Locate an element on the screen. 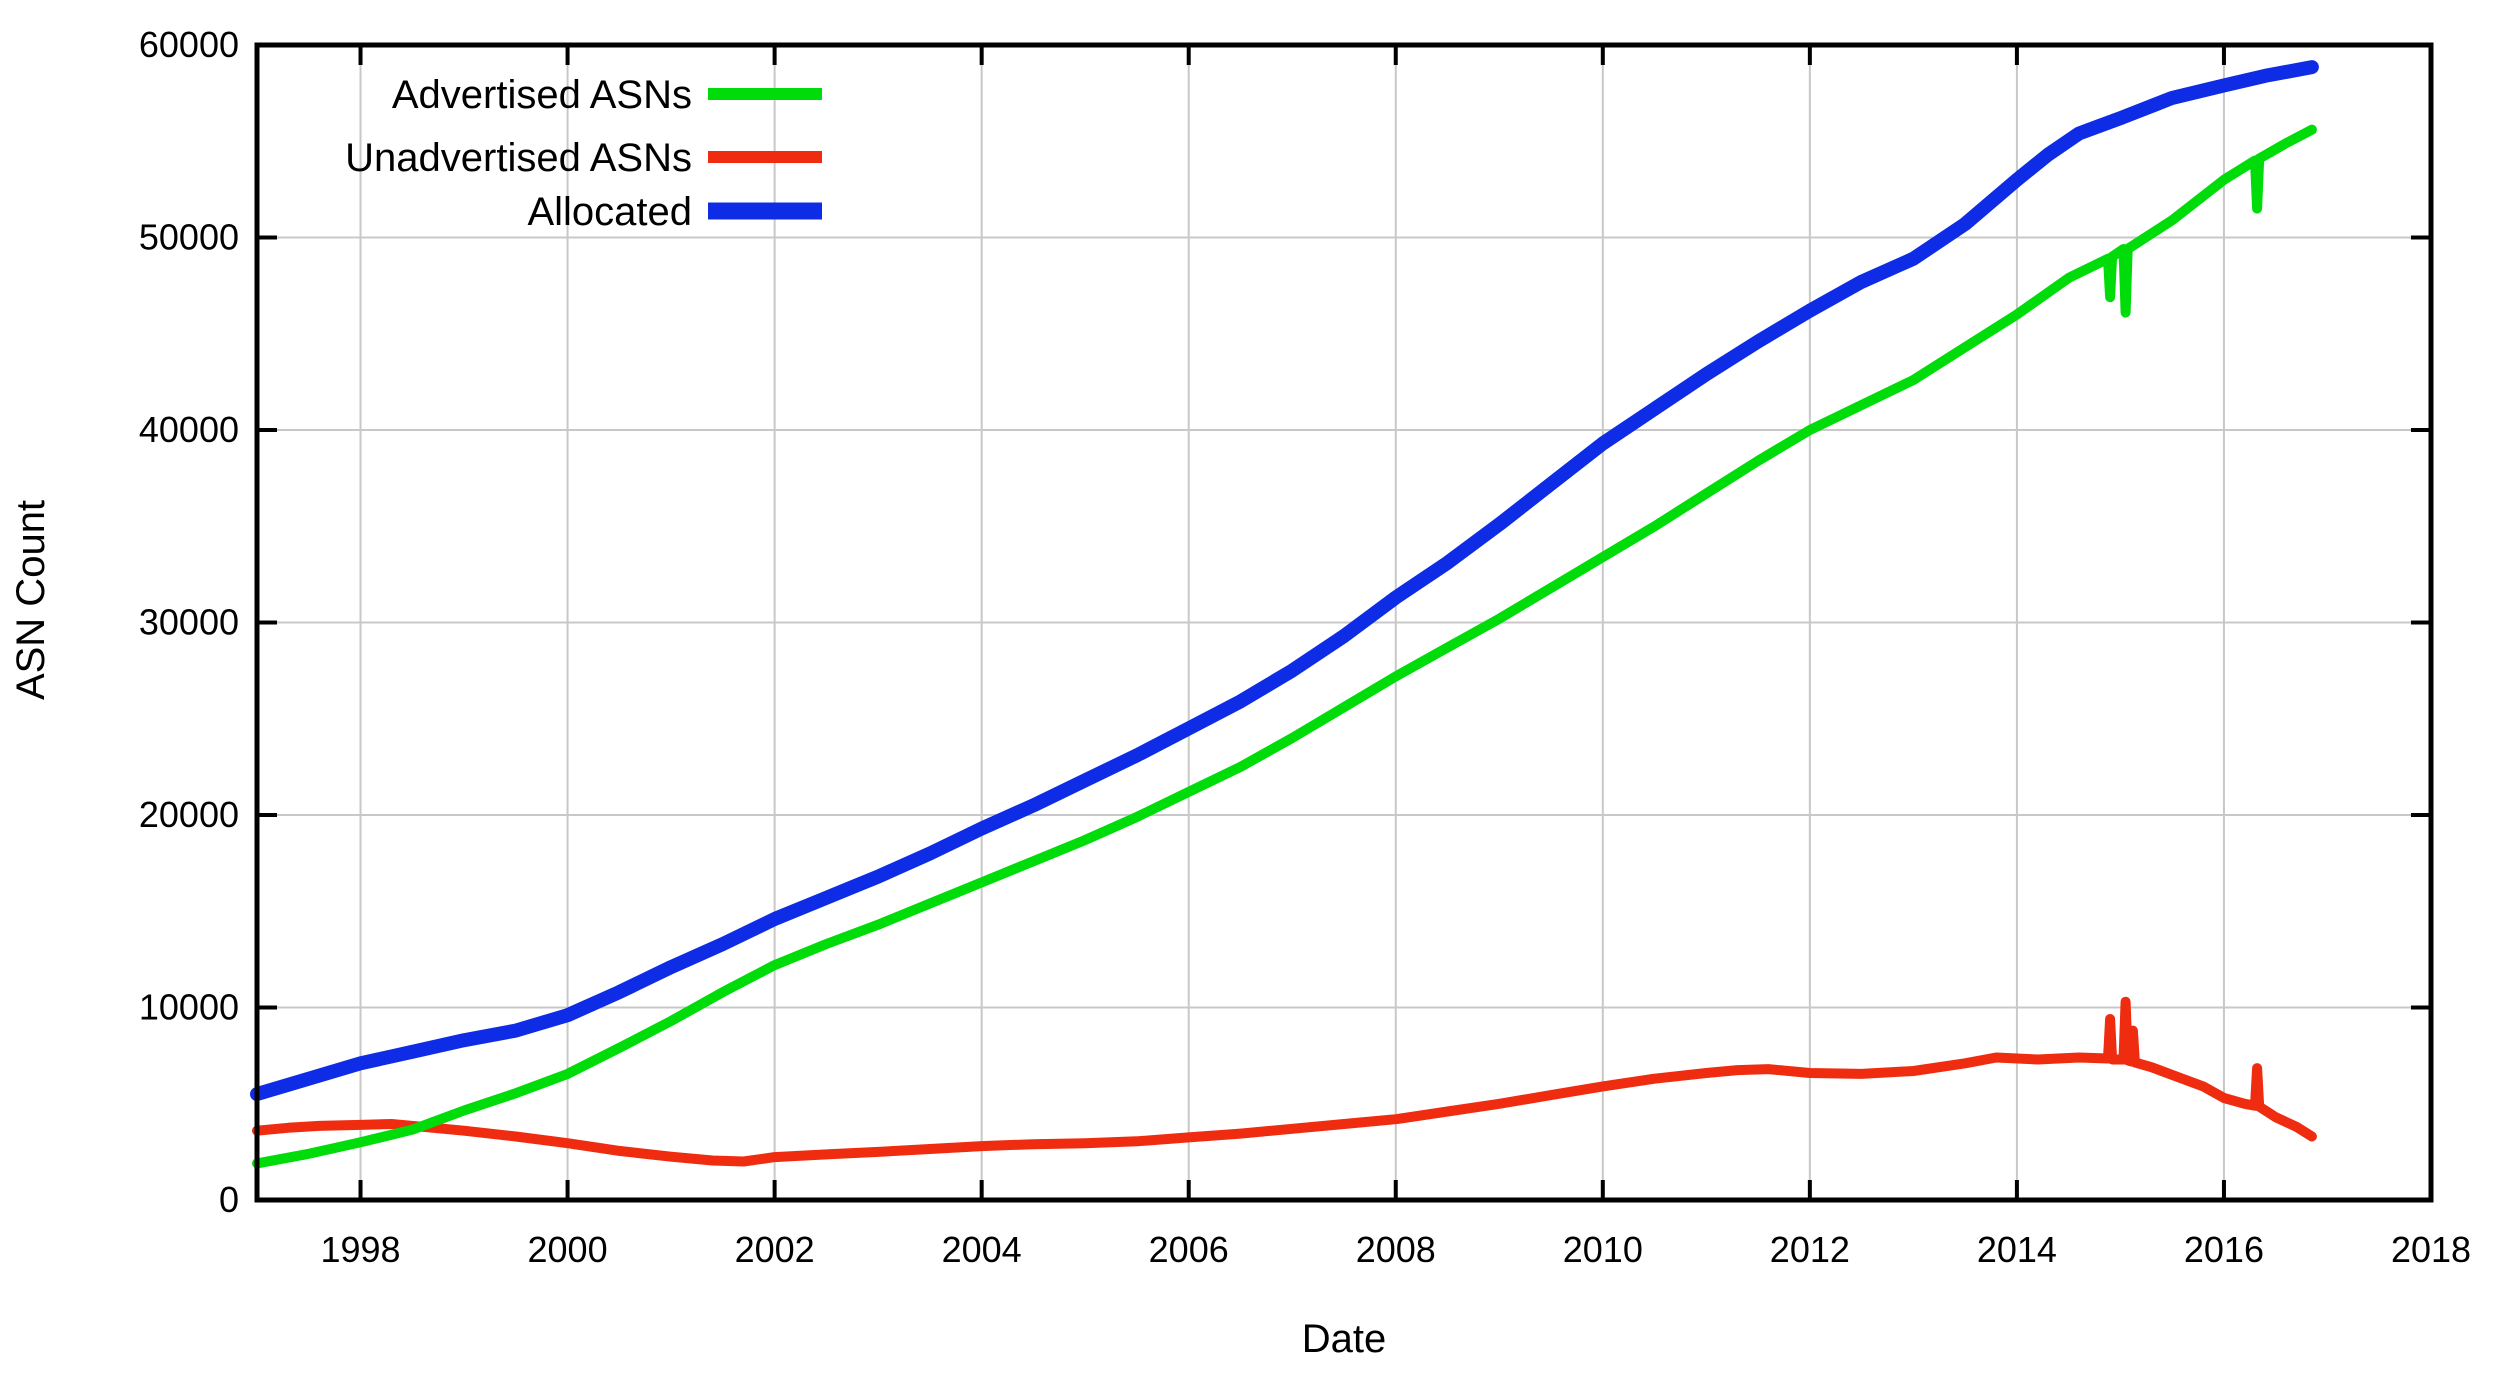 This screenshot has height=1389, width=2500. y-tick-label: 0 is located at coordinates (229, 1199).